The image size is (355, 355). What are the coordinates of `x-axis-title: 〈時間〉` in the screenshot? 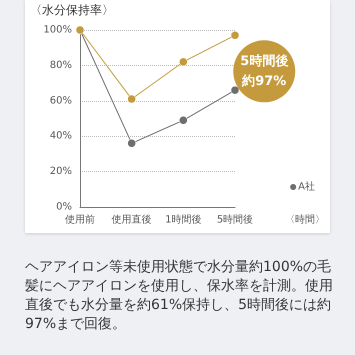 It's located at (305, 220).